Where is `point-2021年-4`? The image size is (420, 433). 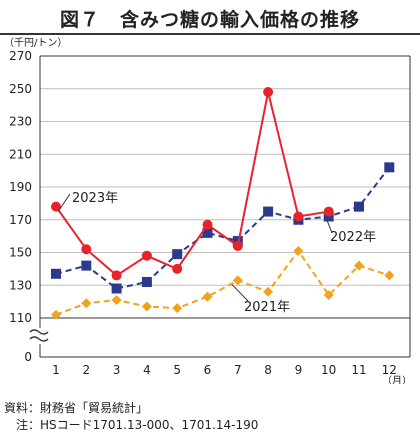 point-2021年-4 is located at coordinates (146, 306).